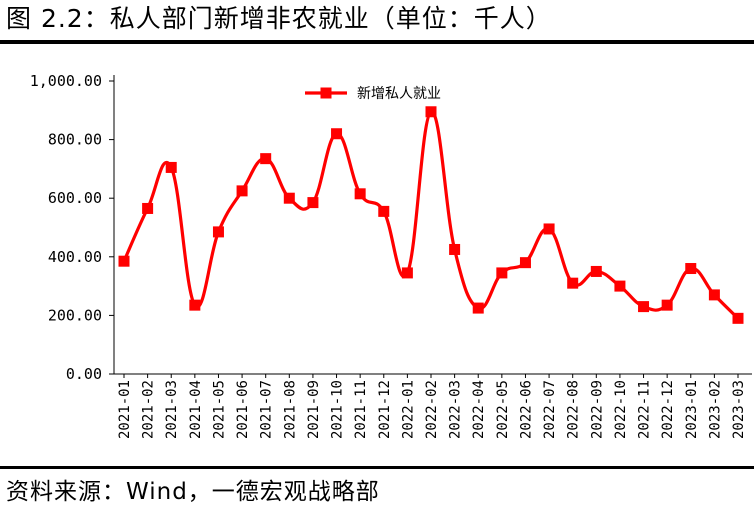  What do you see at coordinates (267, 409) in the screenshot?
I see `x-tick-label: 2021-07` at bounding box center [267, 409].